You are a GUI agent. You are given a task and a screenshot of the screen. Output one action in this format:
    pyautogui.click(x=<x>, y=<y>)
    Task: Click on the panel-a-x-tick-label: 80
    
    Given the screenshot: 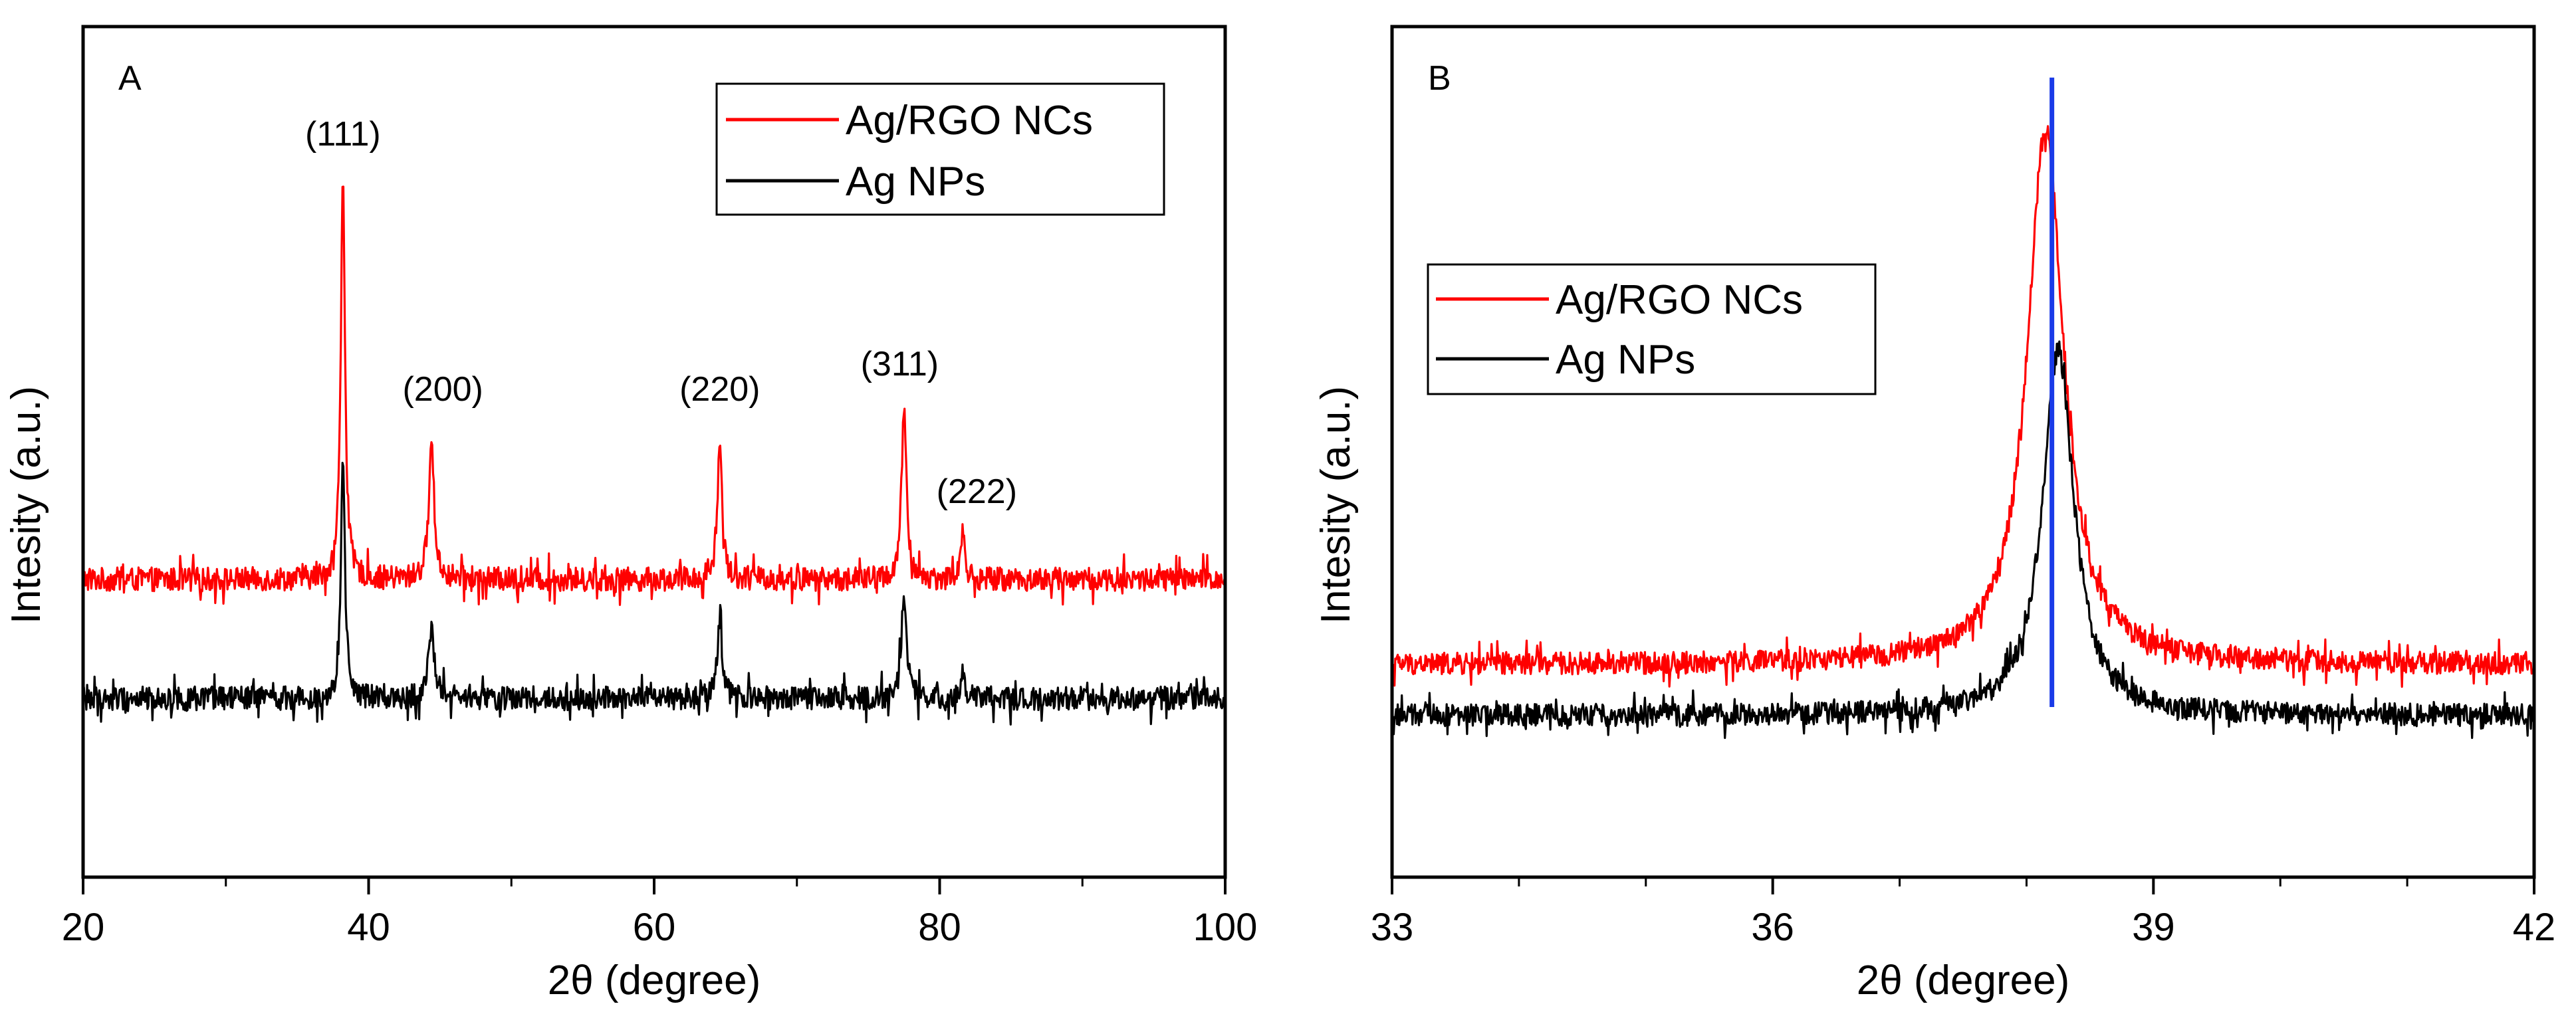 What is the action you would take?
    pyautogui.click(x=939, y=927)
    